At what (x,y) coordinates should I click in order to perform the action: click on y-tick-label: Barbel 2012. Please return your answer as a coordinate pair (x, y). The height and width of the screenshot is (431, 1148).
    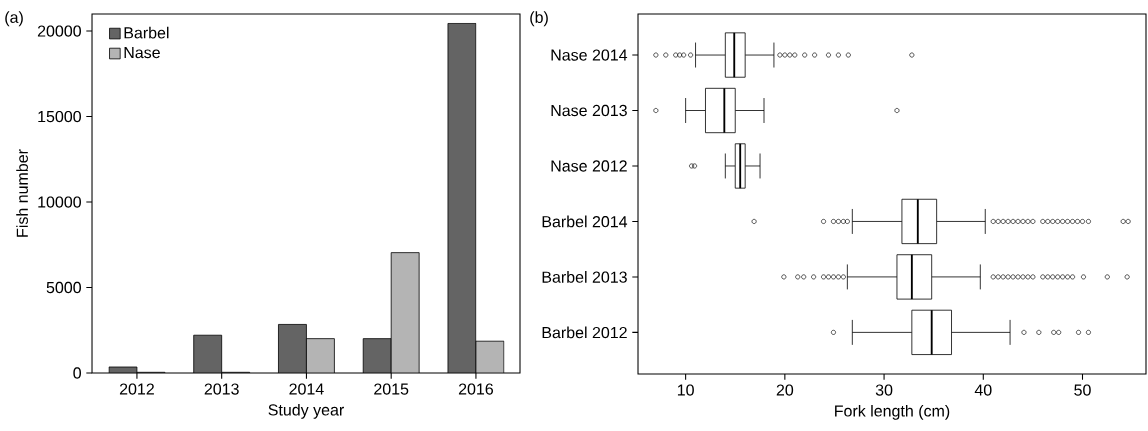
    Looking at the image, I should click on (584, 332).